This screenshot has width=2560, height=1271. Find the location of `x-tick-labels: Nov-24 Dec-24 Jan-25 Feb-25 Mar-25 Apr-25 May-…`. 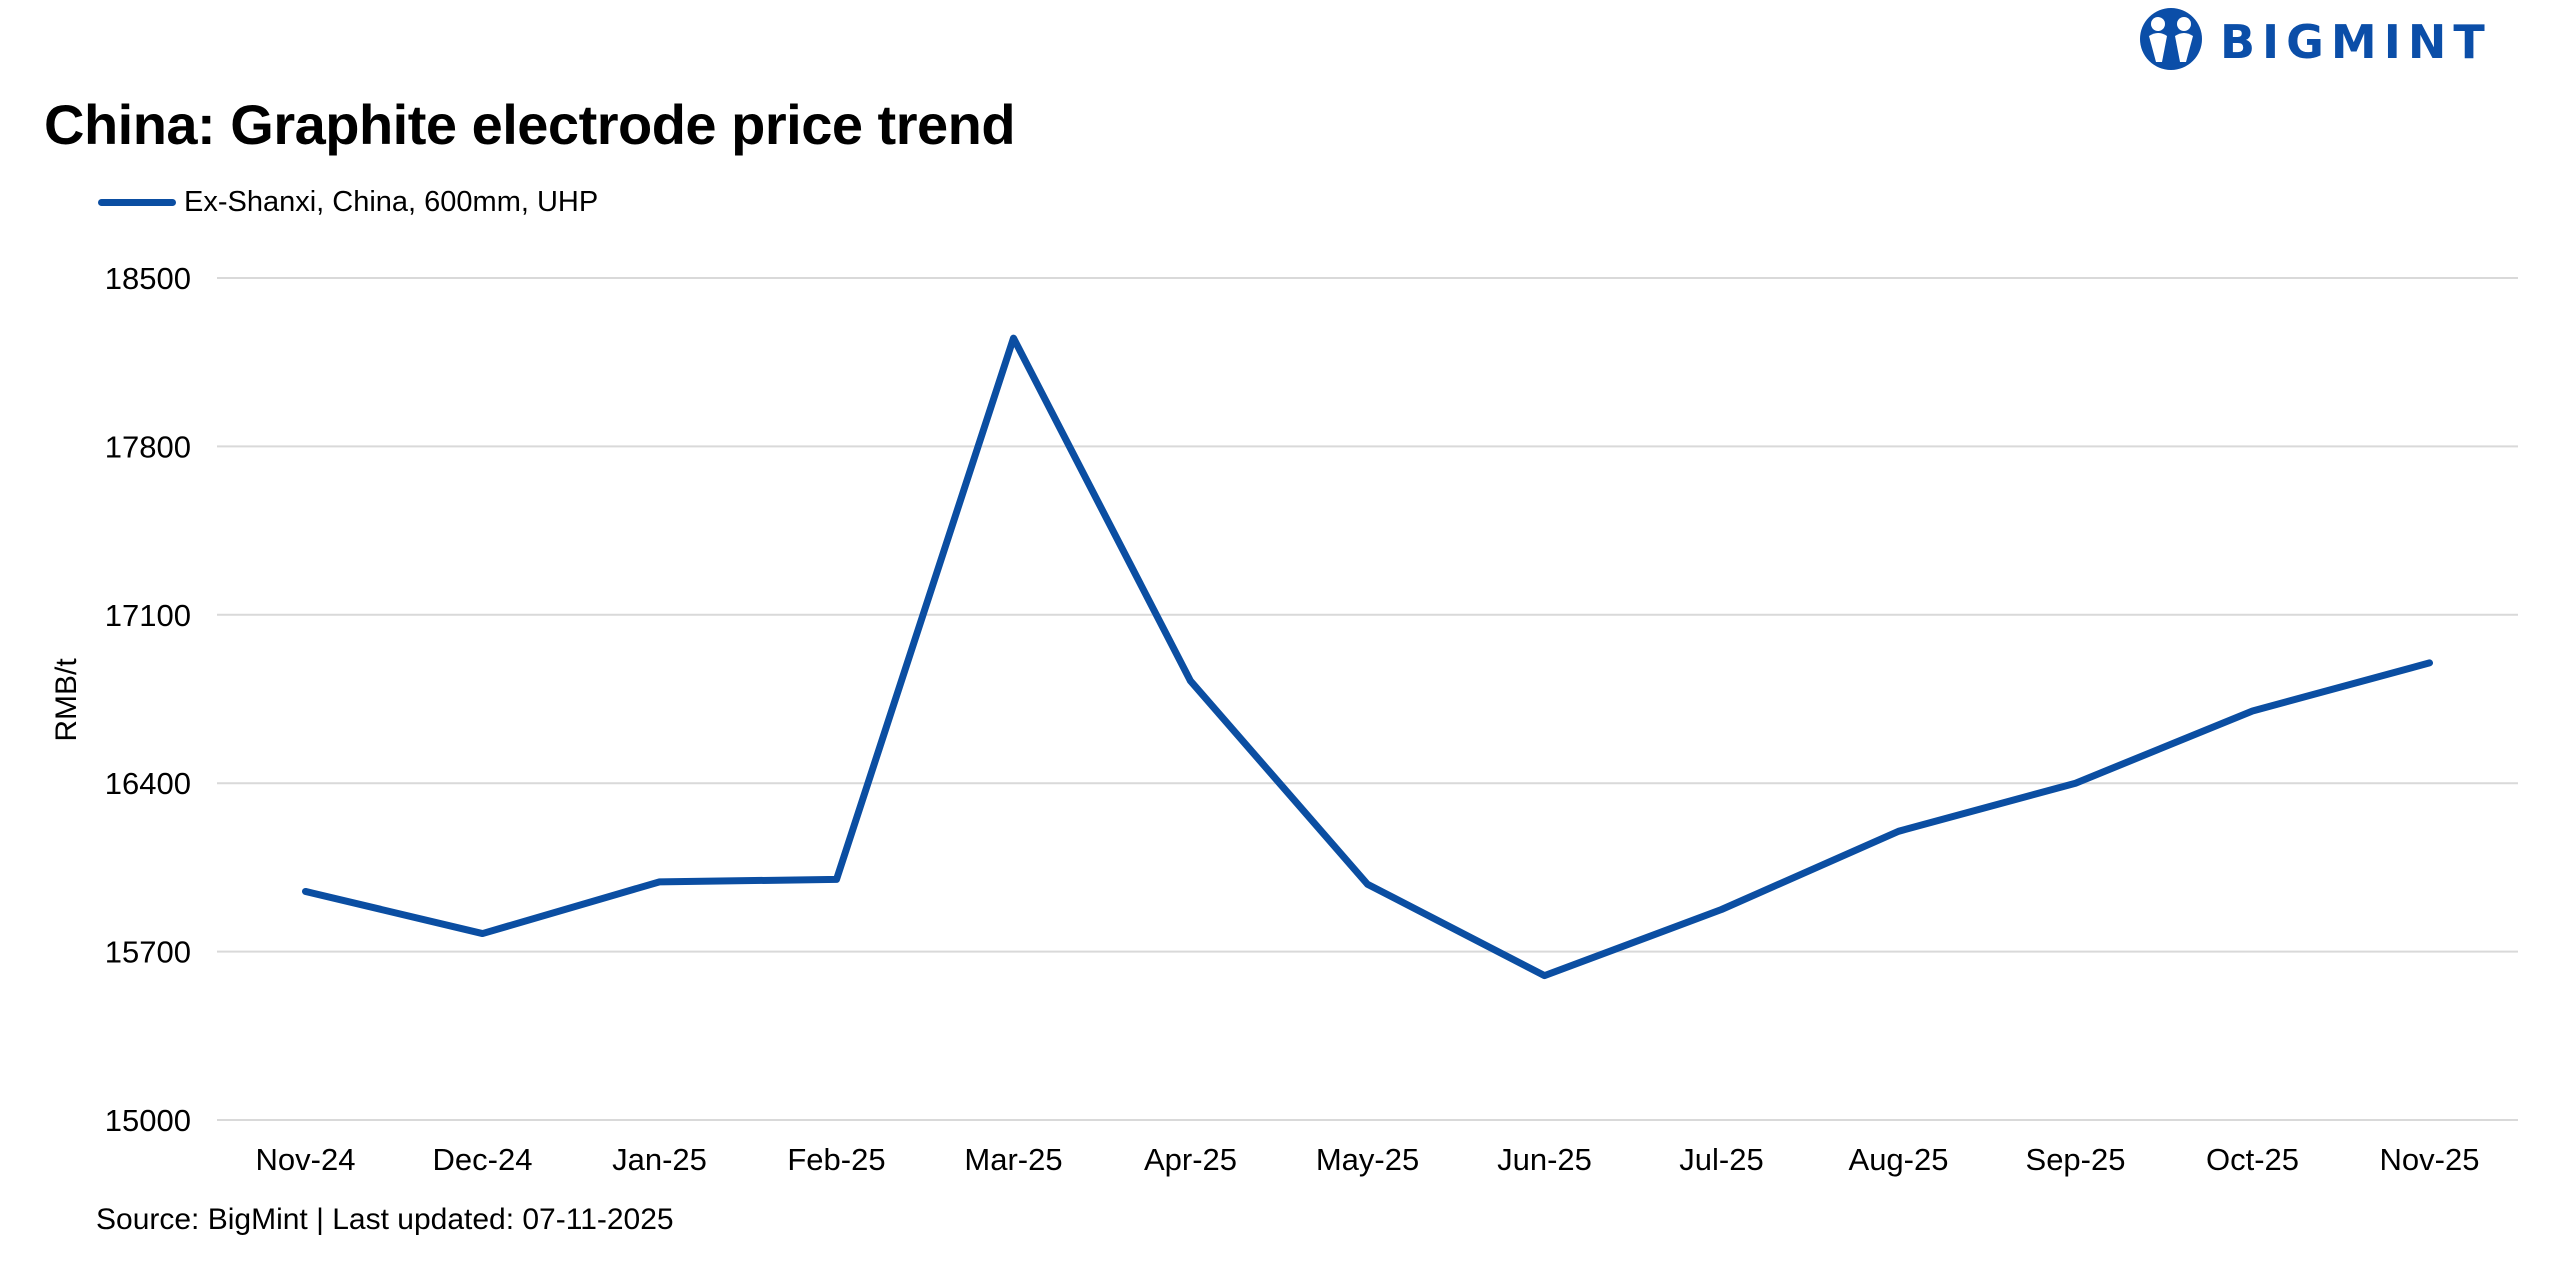

x-tick-labels: Nov-24 Dec-24 Jan-25 Feb-25 Mar-25 Apr-25 May-… is located at coordinates (1368, 1159).